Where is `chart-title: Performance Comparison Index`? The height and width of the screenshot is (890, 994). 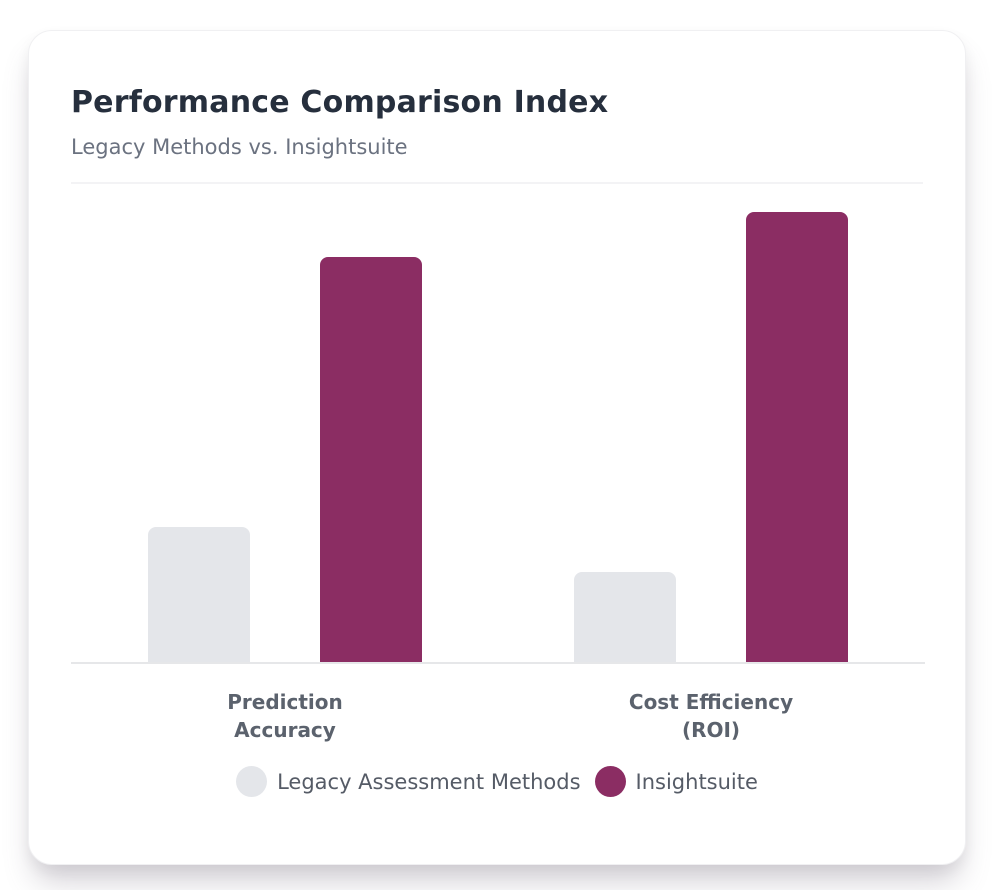 chart-title: Performance Comparison Index is located at coordinates (340, 102).